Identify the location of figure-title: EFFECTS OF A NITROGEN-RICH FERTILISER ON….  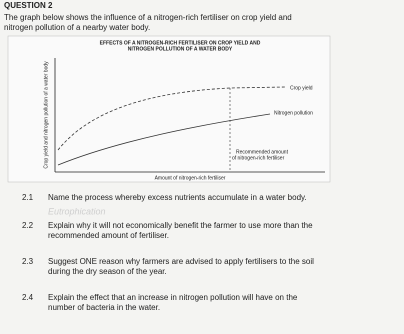
(180, 43).